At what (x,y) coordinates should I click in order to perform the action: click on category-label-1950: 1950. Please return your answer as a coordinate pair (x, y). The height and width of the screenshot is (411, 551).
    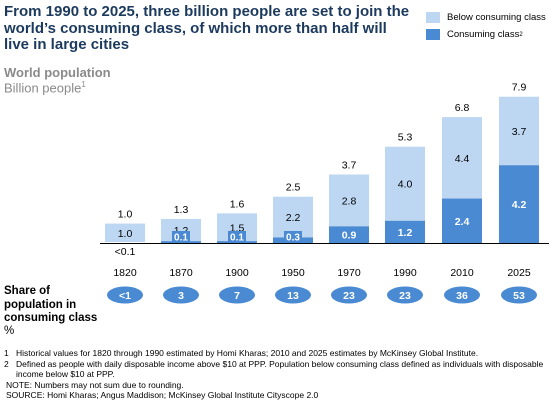
    Looking at the image, I should click on (293, 273).